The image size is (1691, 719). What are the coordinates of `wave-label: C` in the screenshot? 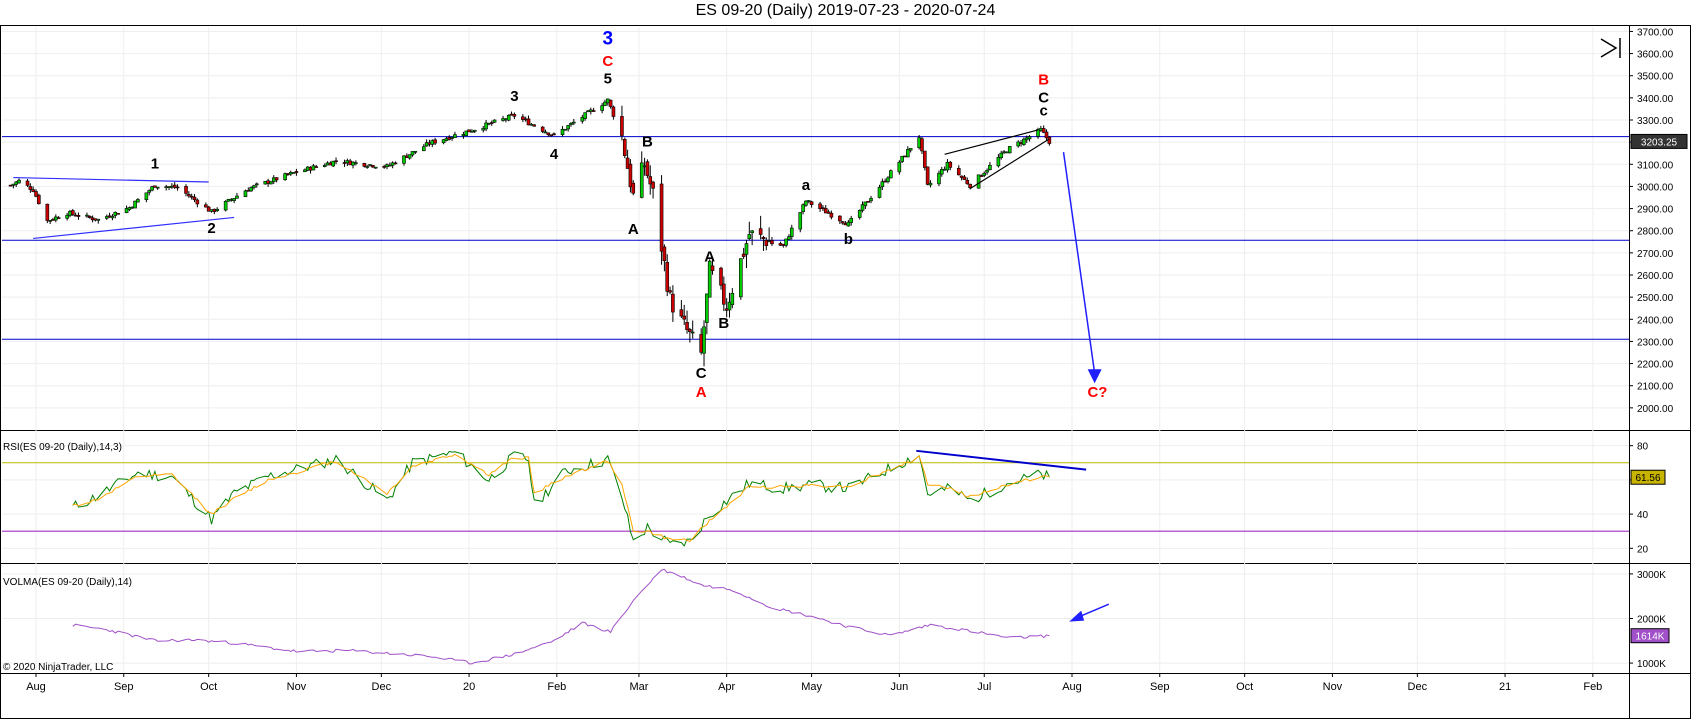 It's located at (1043, 97).